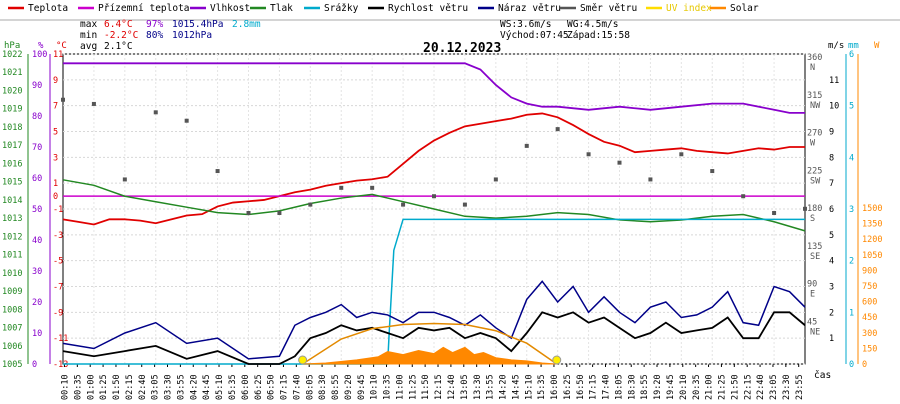  I want to click on wind-dir-tick: 90, so click(812, 285).